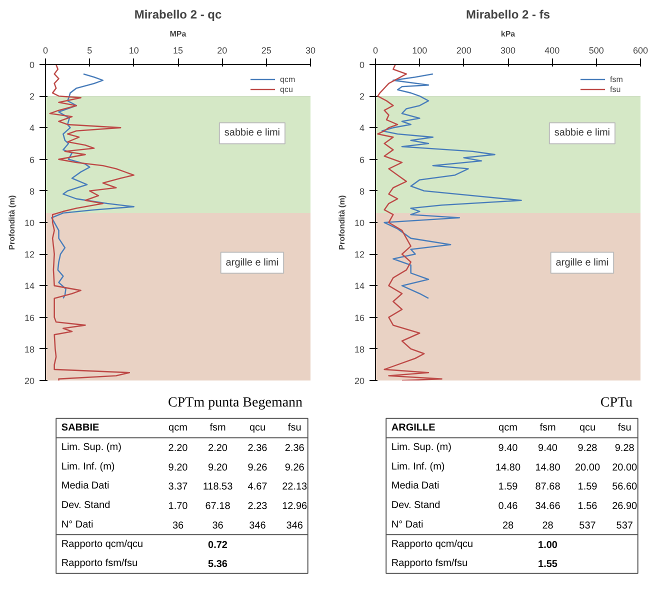  I want to click on text: 20.00, so click(587, 468).